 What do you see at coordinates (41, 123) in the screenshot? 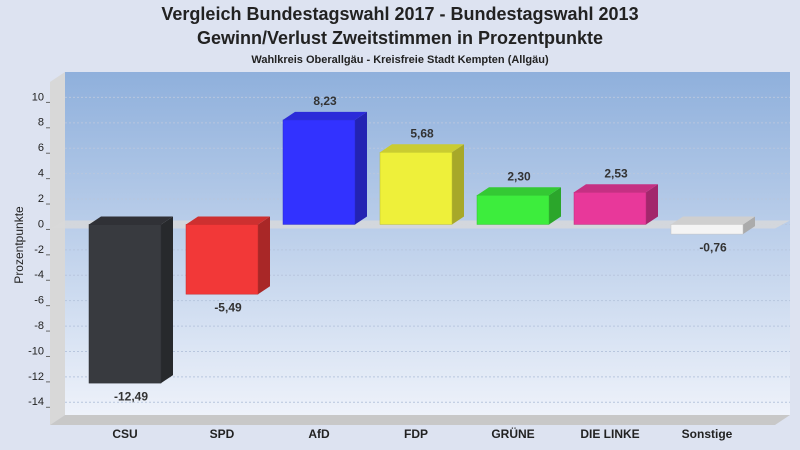
I see `y-tick-label: 8` at bounding box center [41, 123].